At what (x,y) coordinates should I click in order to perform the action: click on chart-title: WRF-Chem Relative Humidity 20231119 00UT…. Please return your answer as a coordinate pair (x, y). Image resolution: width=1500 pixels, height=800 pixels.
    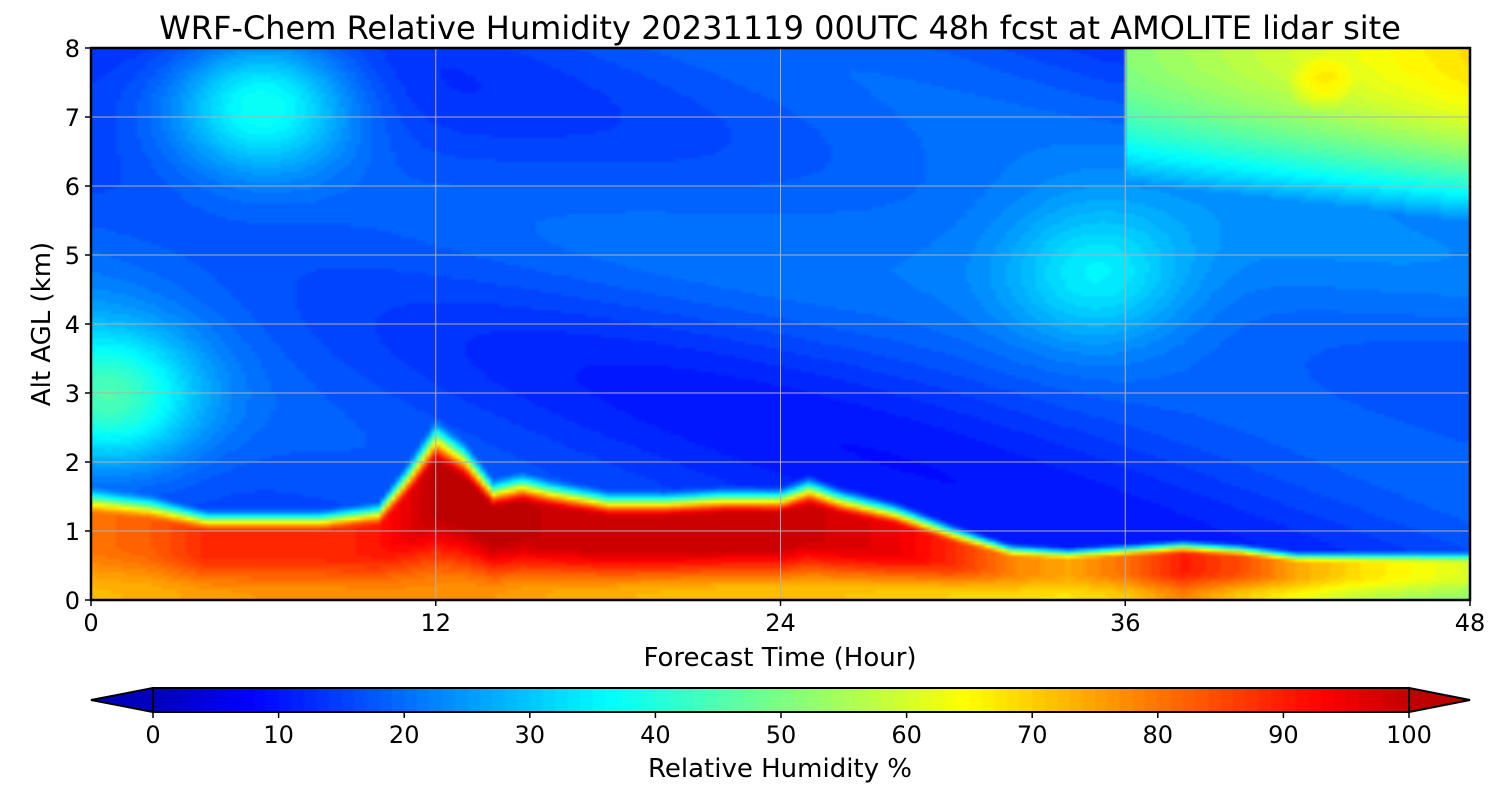
    Looking at the image, I should click on (780, 28).